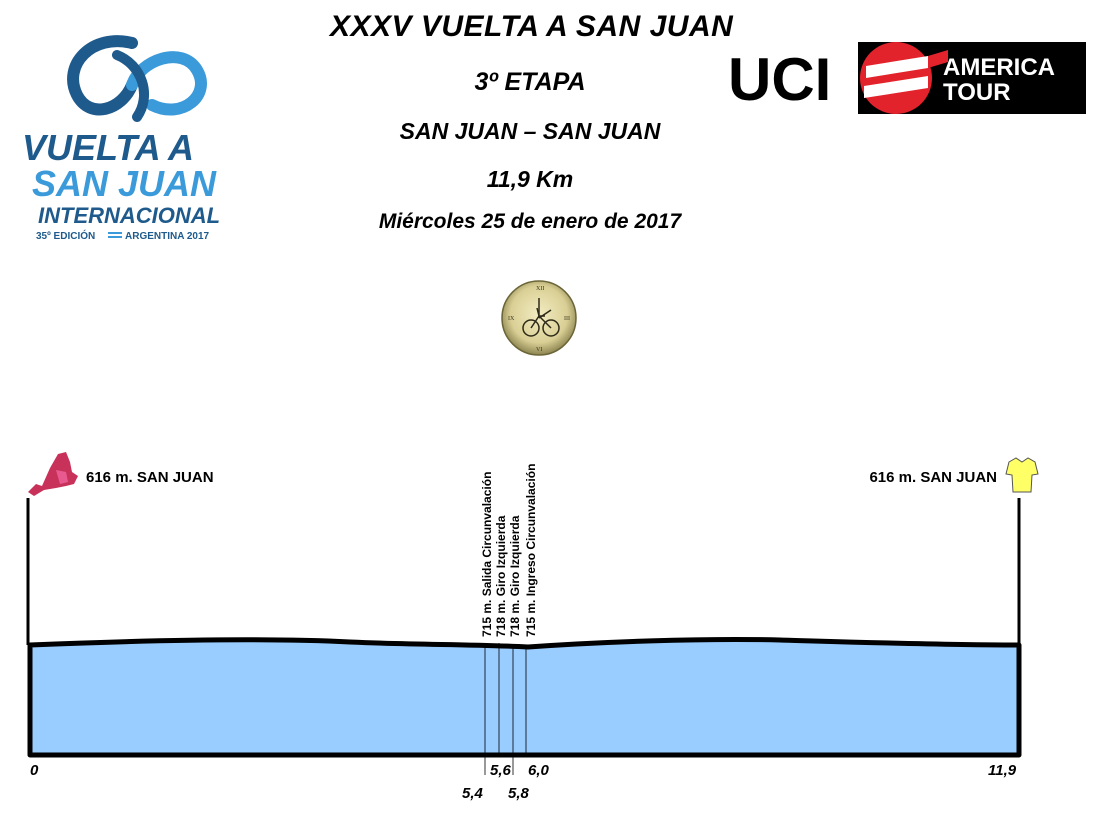  What do you see at coordinates (108, 147) in the screenshot?
I see `logo-line1: VUELTA A` at bounding box center [108, 147].